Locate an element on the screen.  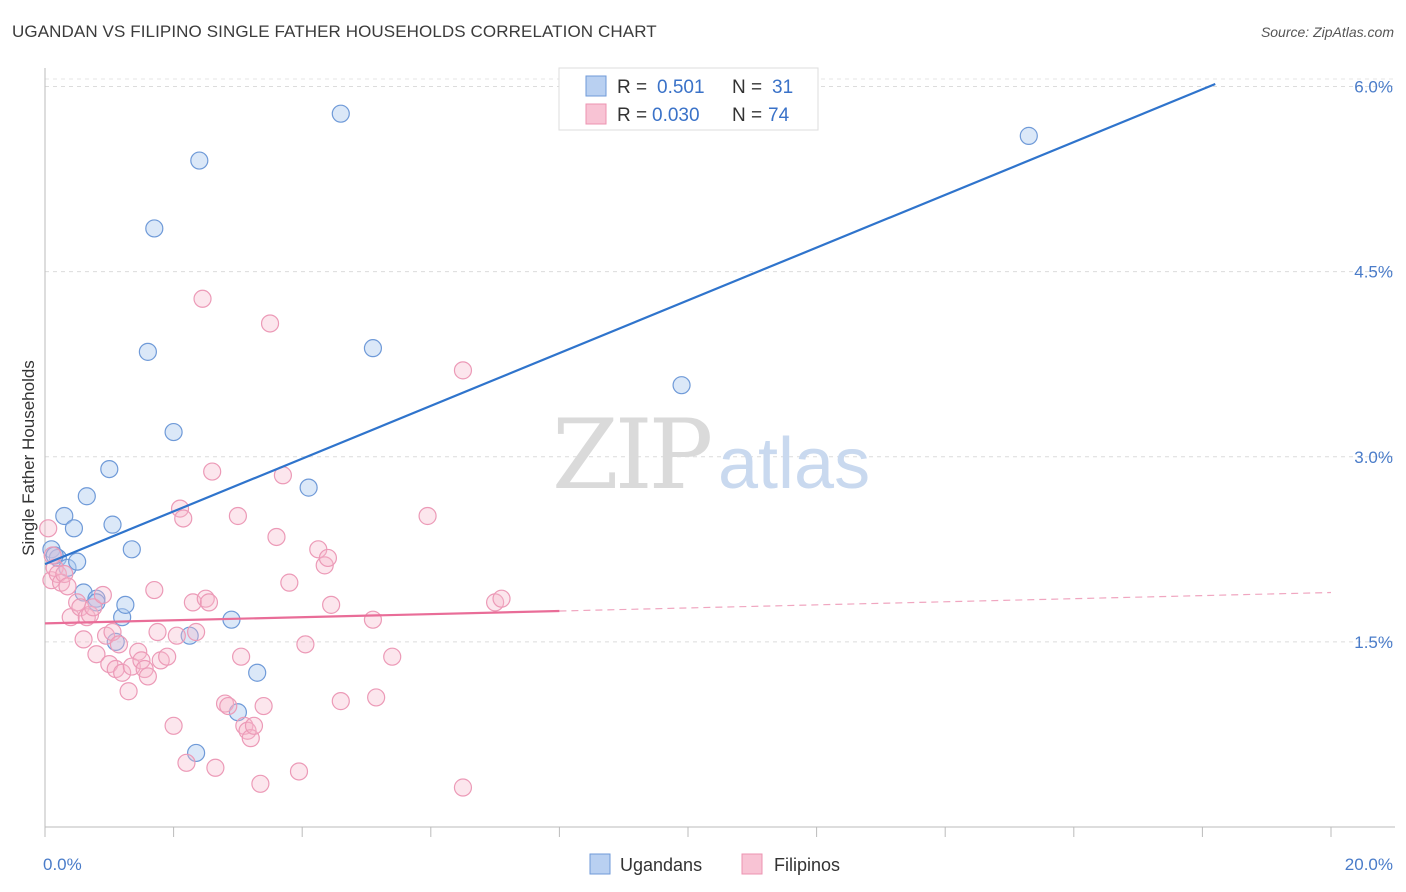
bottom-legend-filipinos: Filipinos is located at coordinates (807, 865).